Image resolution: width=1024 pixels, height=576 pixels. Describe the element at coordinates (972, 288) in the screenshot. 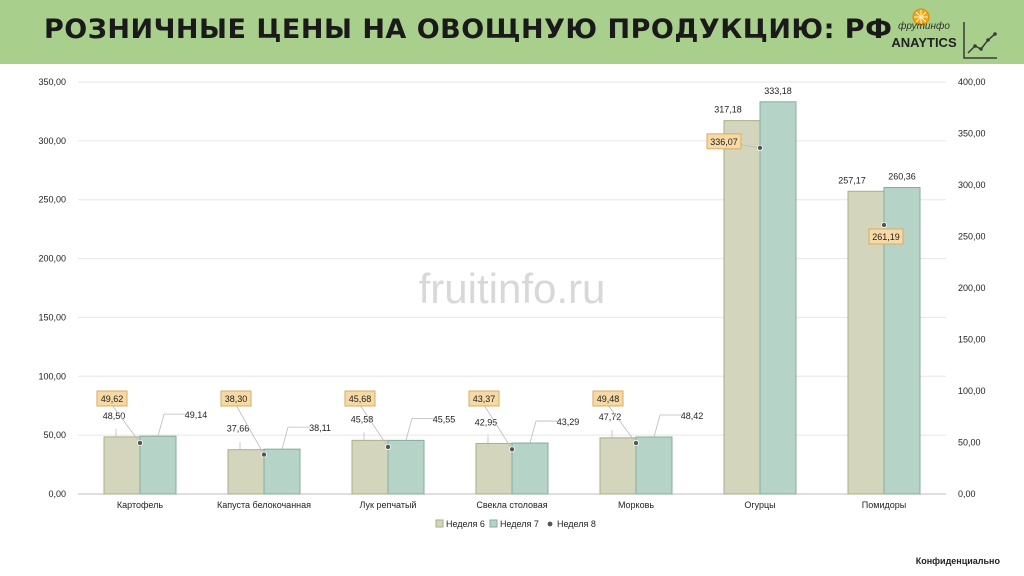

I see `y-right-tick-label: 200,00` at that location.